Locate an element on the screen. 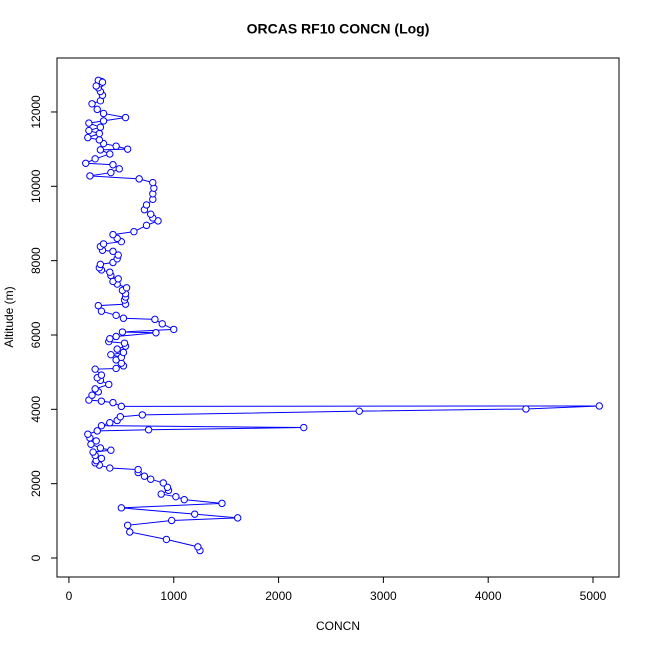 This screenshot has width=650, height=650. y-tick-label: 0 is located at coordinates (36, 557).